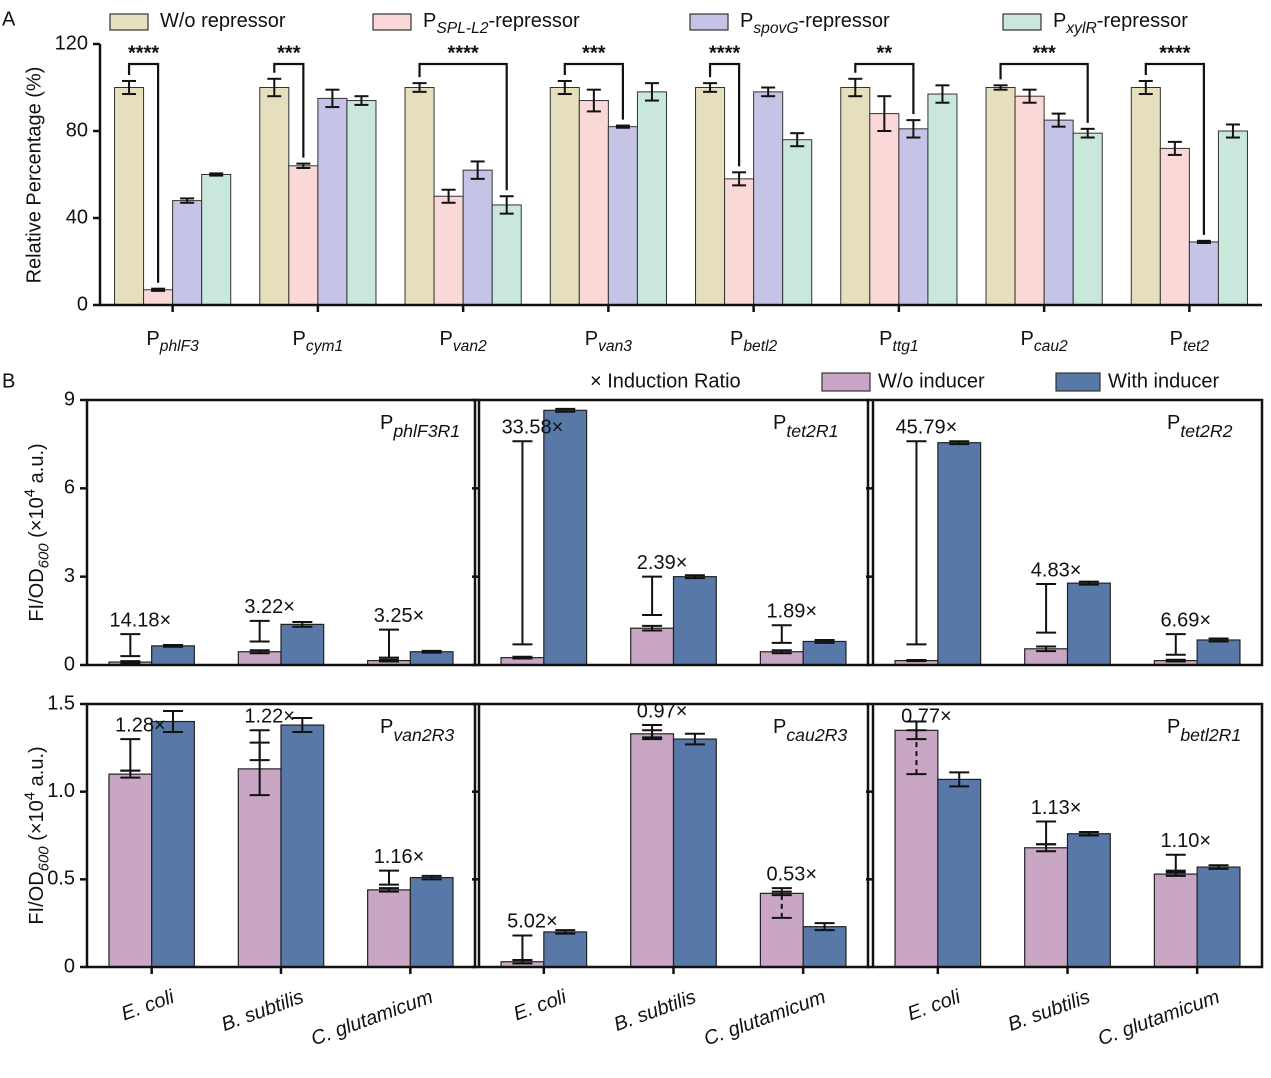 The image size is (1271, 1078). I want to click on legend-label: PxylR-repressor, so click(1120, 23).